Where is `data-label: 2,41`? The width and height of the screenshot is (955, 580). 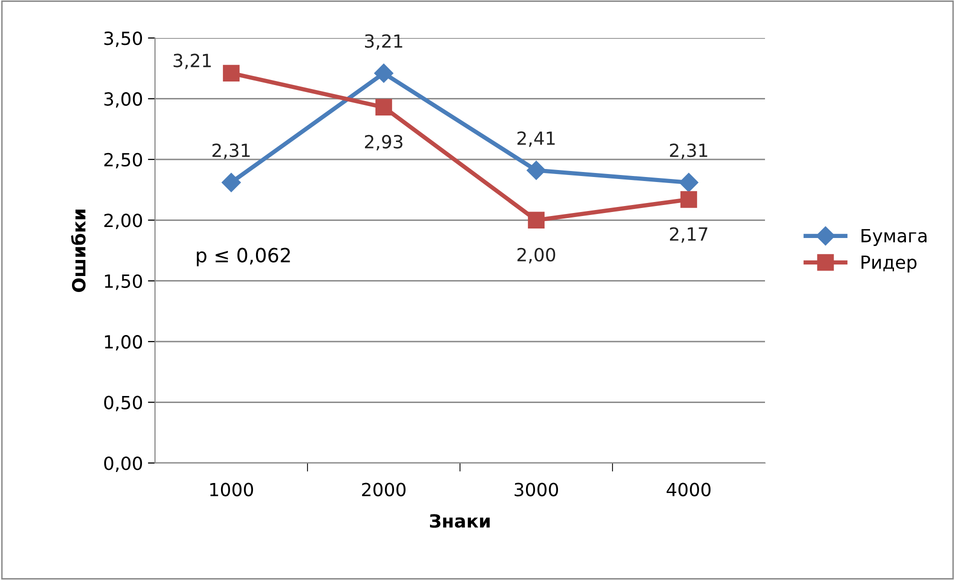
data-label: 2,41 is located at coordinates (536, 139).